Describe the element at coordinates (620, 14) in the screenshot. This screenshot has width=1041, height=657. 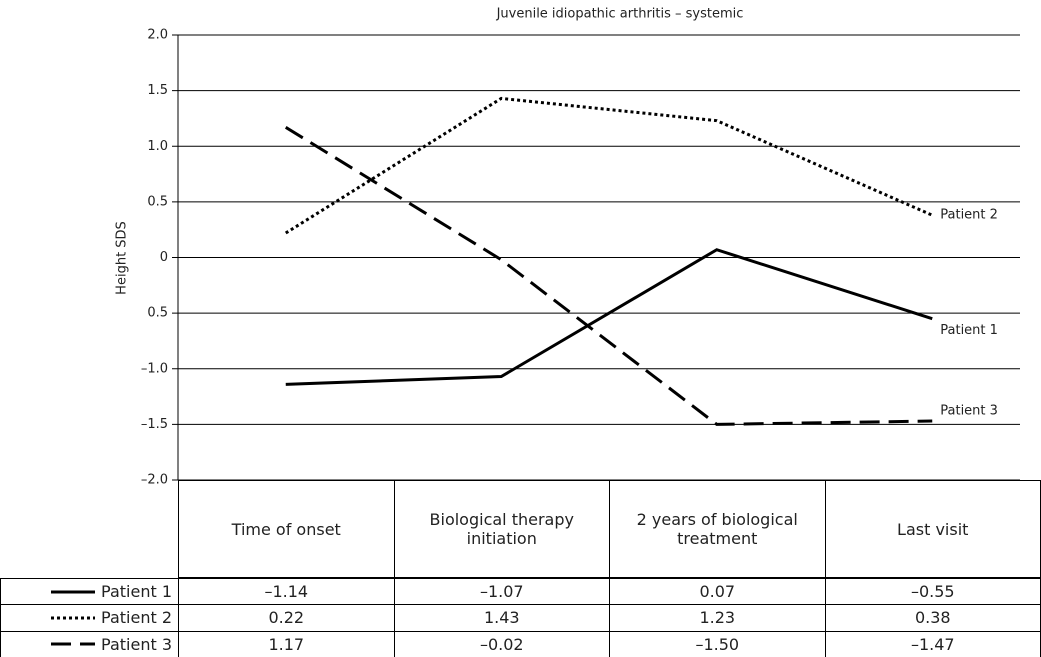
I see `chart-title: Juvenile idiopathic arthritis – systemic` at that location.